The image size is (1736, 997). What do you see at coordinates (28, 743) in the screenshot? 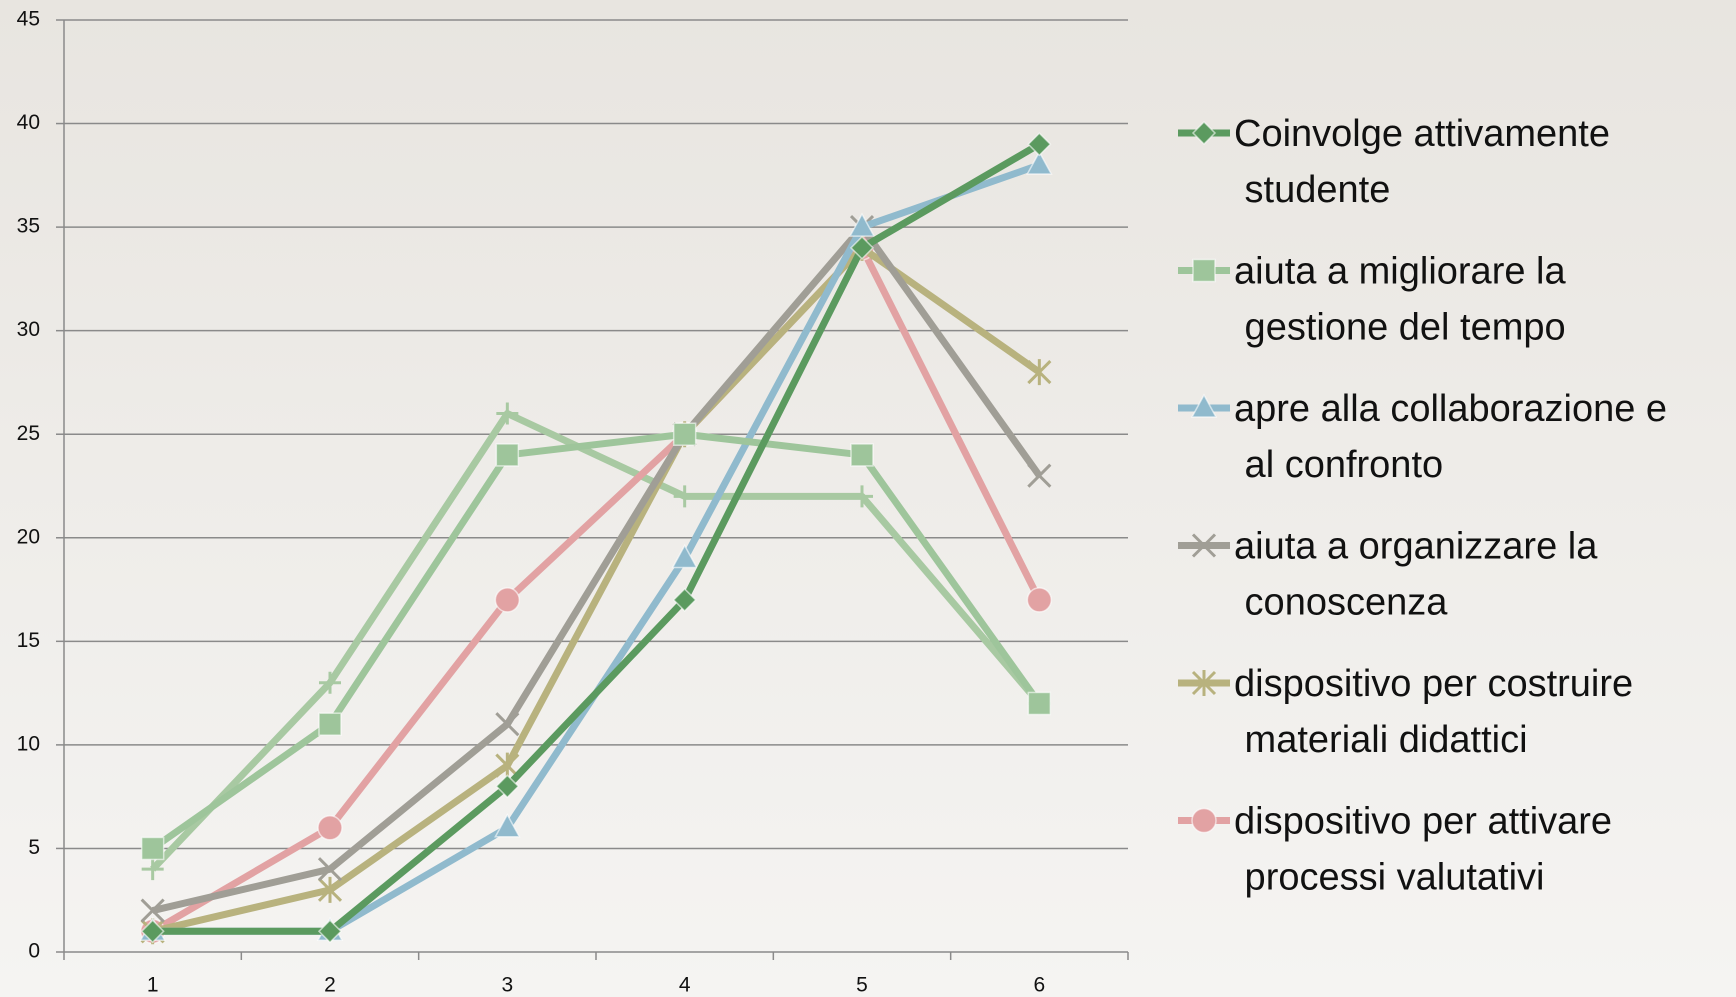
I see `y-tick-label: 10` at bounding box center [28, 743].